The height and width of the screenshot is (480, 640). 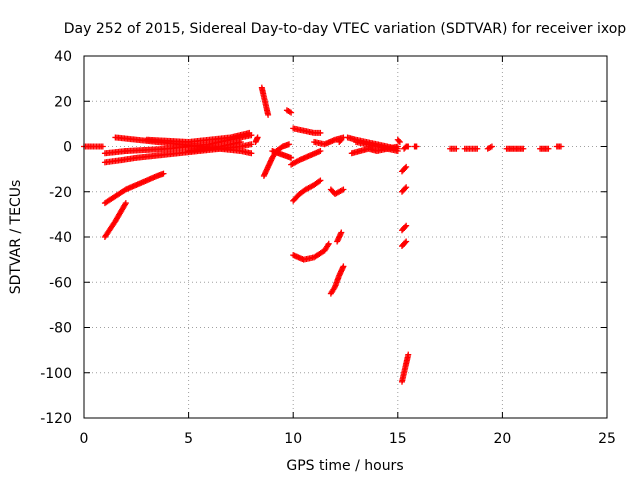 I want to click on x-tick-label: 0, so click(x=84, y=439).